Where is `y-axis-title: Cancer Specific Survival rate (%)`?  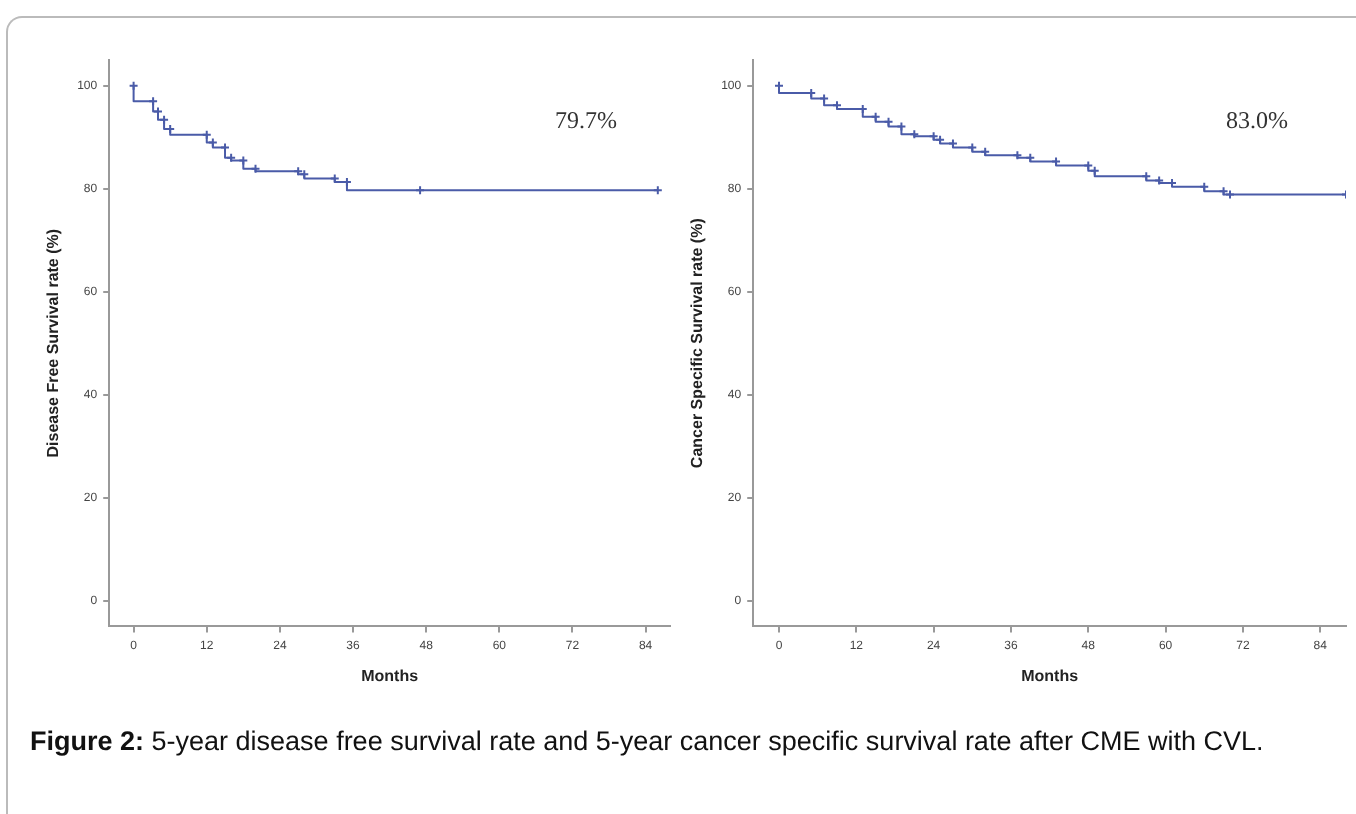
y-axis-title: Cancer Specific Survival rate (%) is located at coordinates (697, 343).